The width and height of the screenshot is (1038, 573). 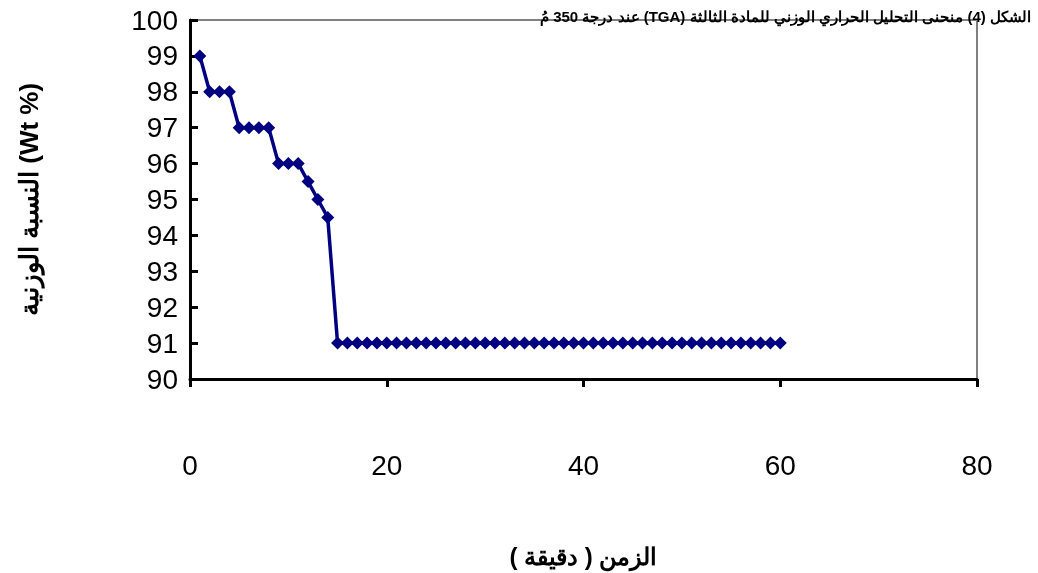 I want to click on x-tick-label: 20, so click(x=387, y=465).